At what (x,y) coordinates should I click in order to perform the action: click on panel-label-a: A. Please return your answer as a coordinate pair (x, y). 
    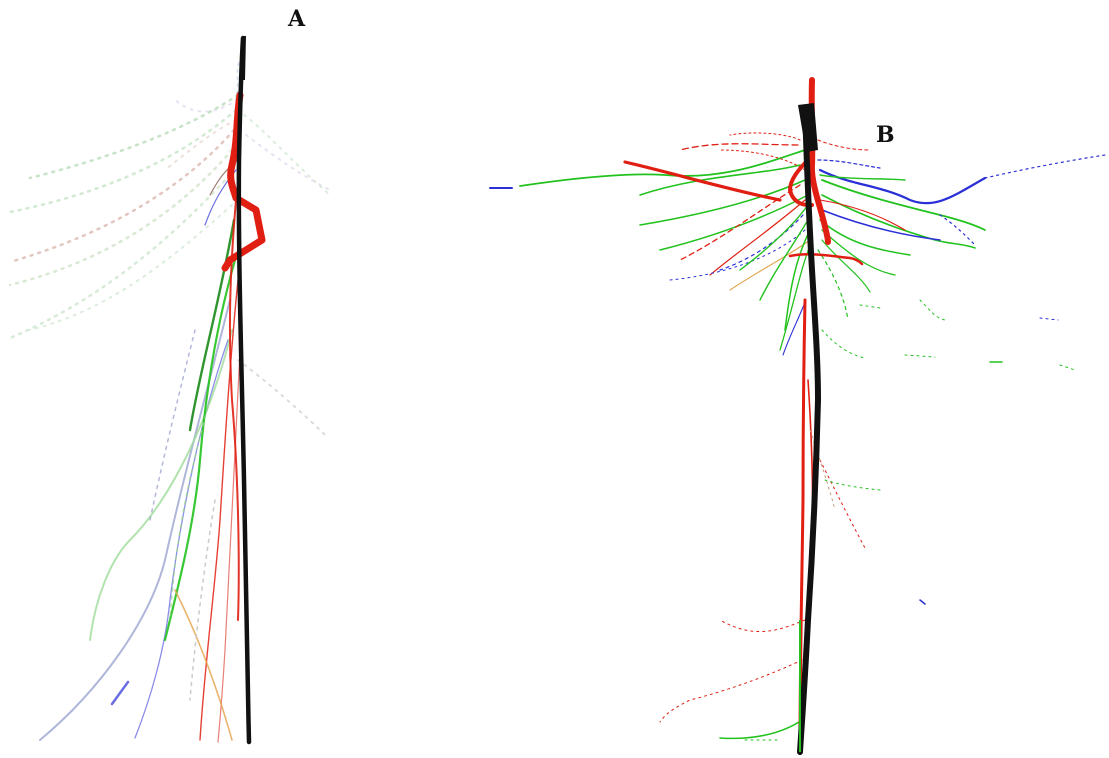
    Looking at the image, I should click on (297, 19).